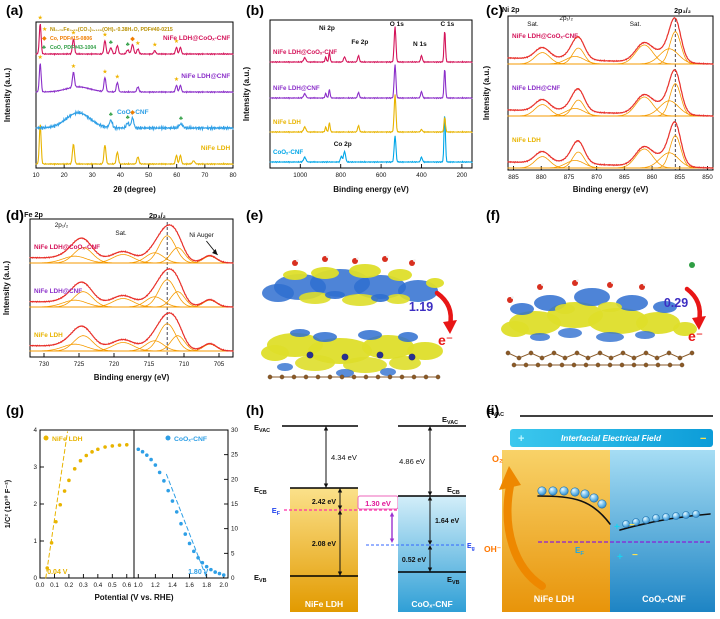 The width and height of the screenshot is (720, 619). I want to click on svg-text: 0.1, so click(54, 585).